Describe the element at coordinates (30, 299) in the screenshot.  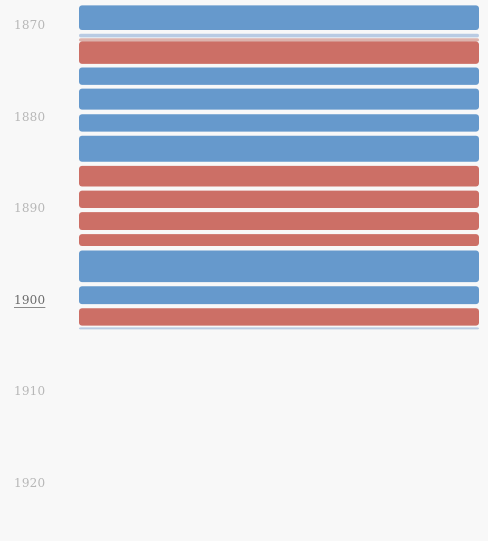
I see `year-tick-1900: 1900` at that location.